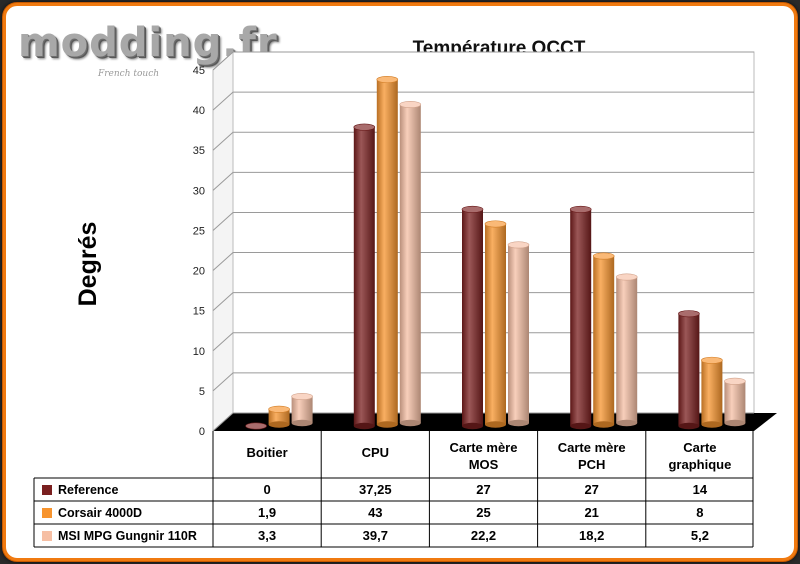 The width and height of the screenshot is (800, 564). Describe the element at coordinates (375, 512) in the screenshot. I see `data-label: 43` at that location.